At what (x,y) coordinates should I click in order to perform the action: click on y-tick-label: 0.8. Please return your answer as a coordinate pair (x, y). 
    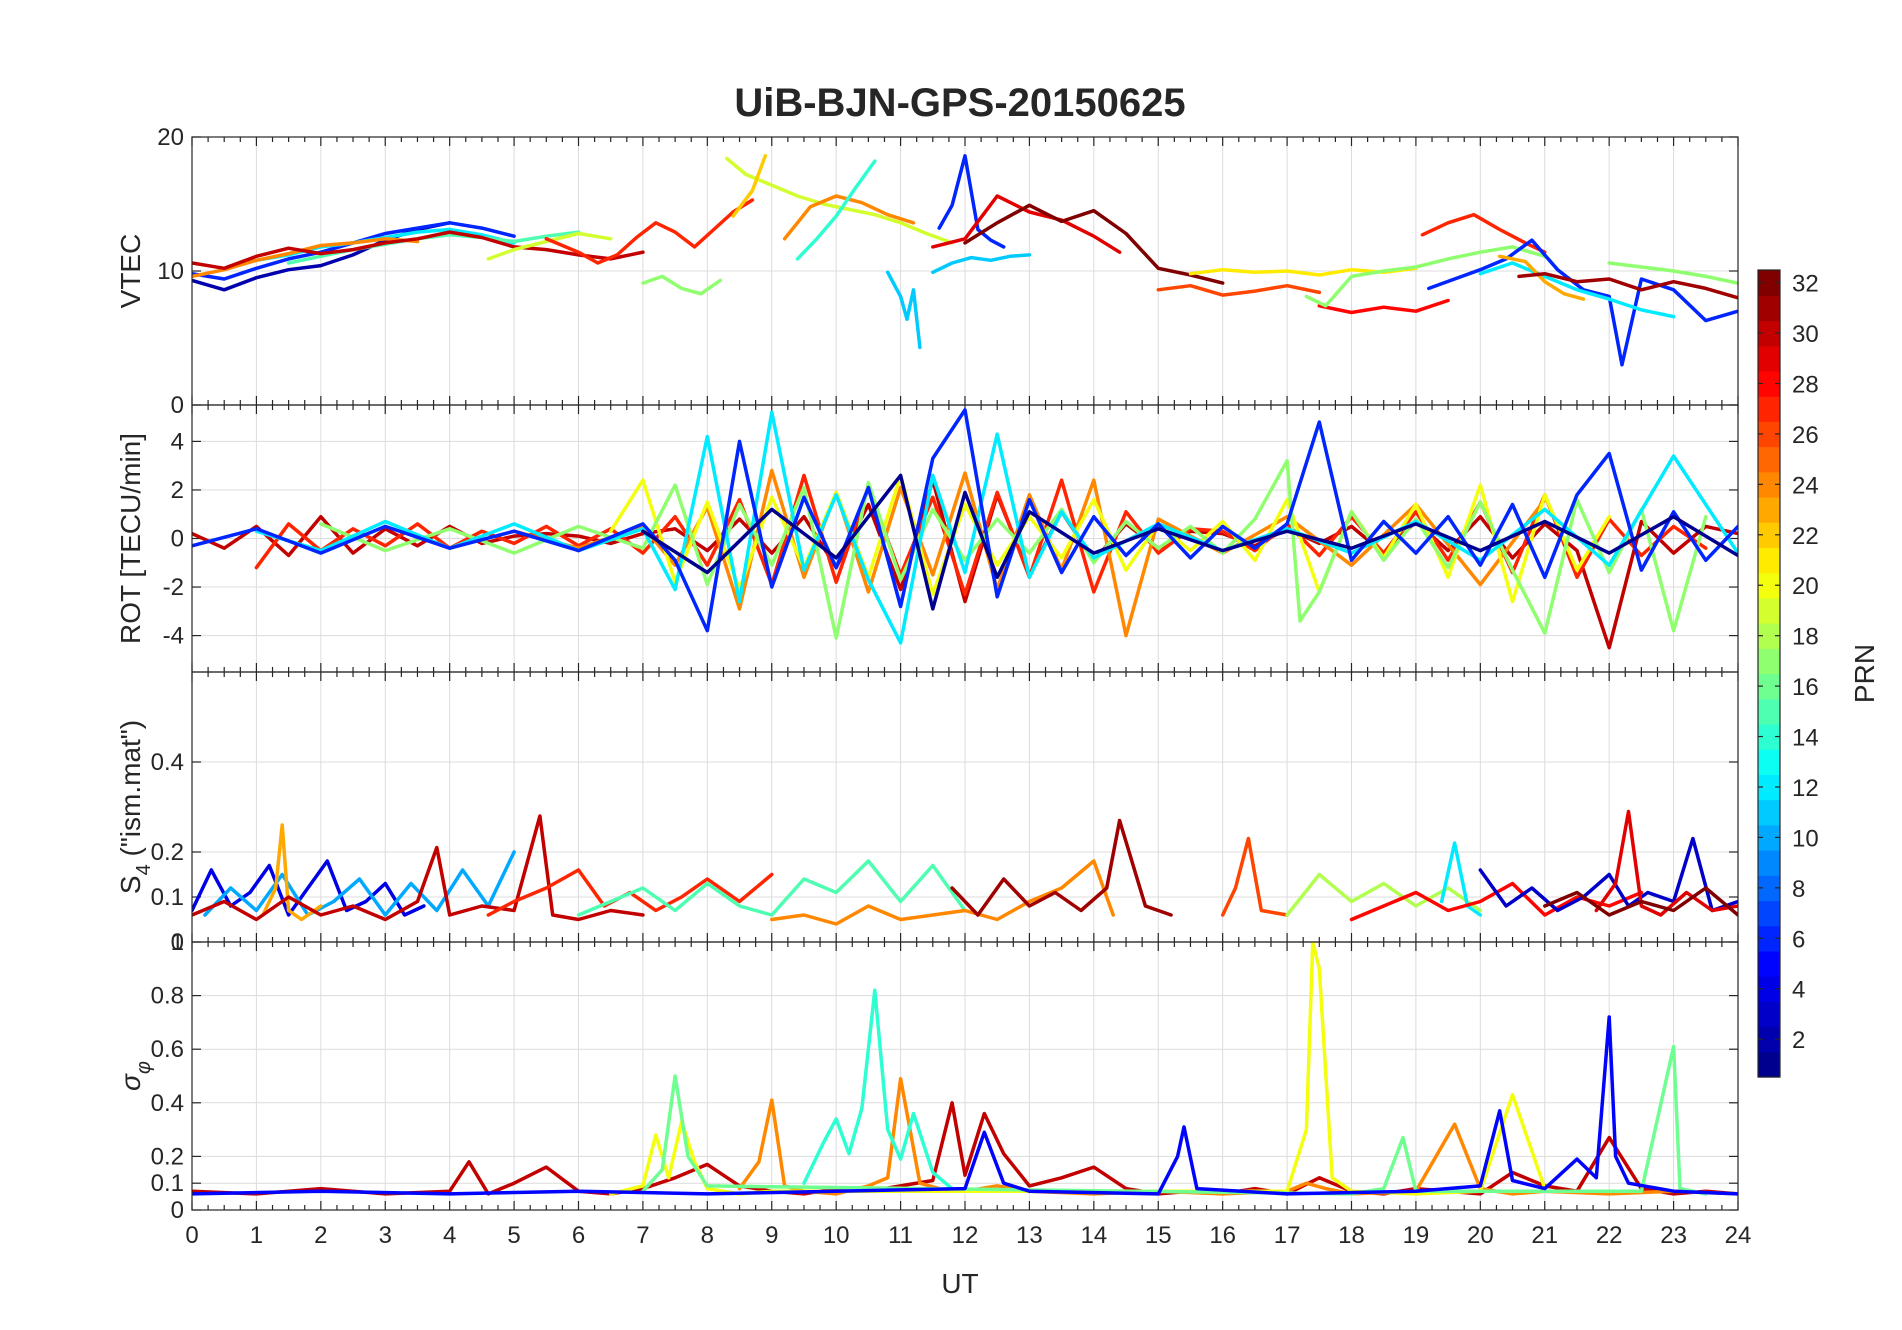
    Looking at the image, I should click on (167, 996).